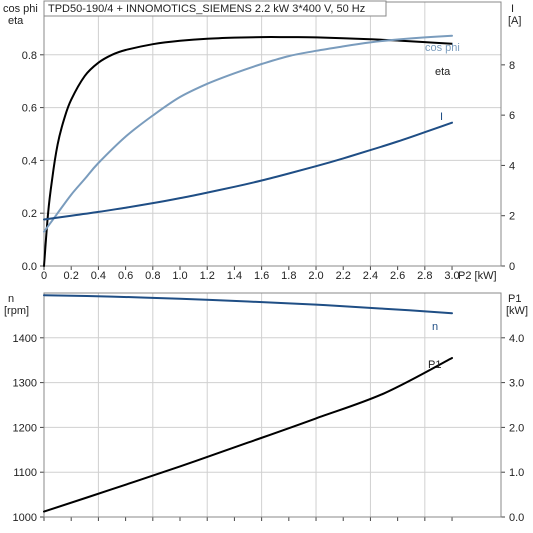 The height and width of the screenshot is (533, 533). I want to click on bot-left-tick-label: 1100, so click(25, 473).